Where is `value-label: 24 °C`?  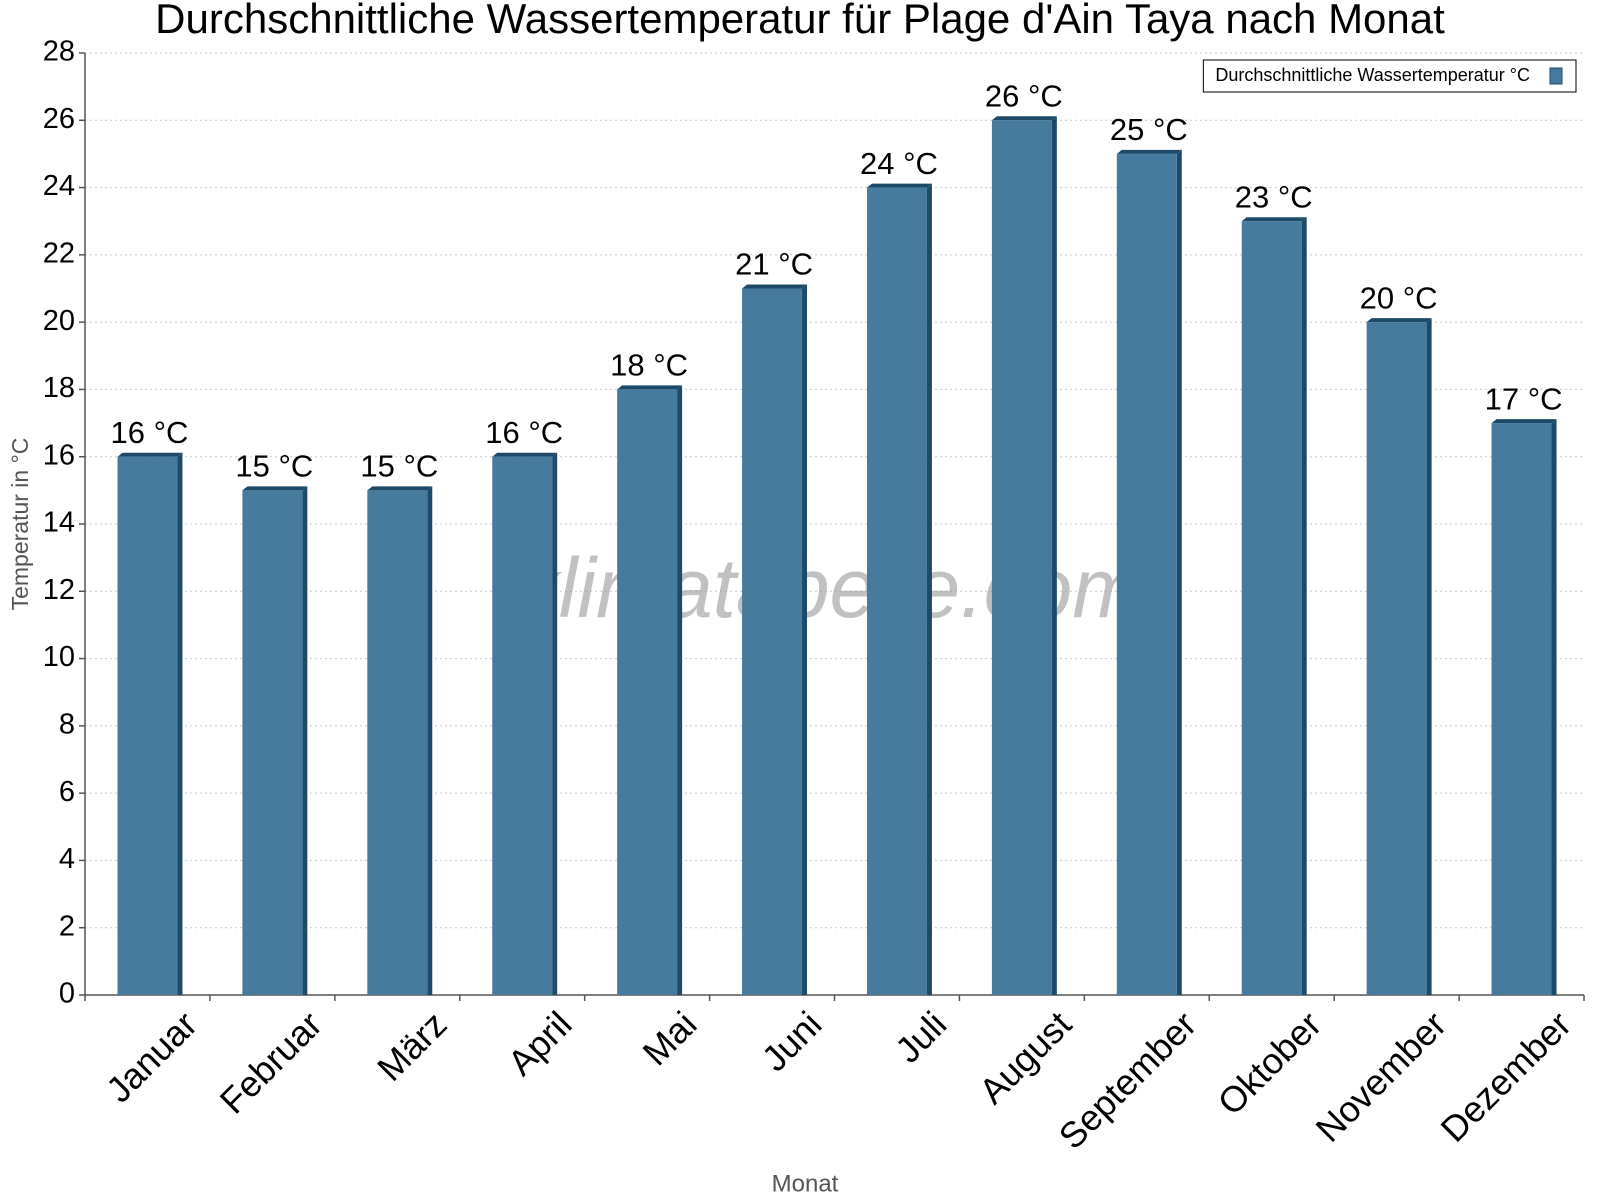
value-label: 24 °C is located at coordinates (899, 163).